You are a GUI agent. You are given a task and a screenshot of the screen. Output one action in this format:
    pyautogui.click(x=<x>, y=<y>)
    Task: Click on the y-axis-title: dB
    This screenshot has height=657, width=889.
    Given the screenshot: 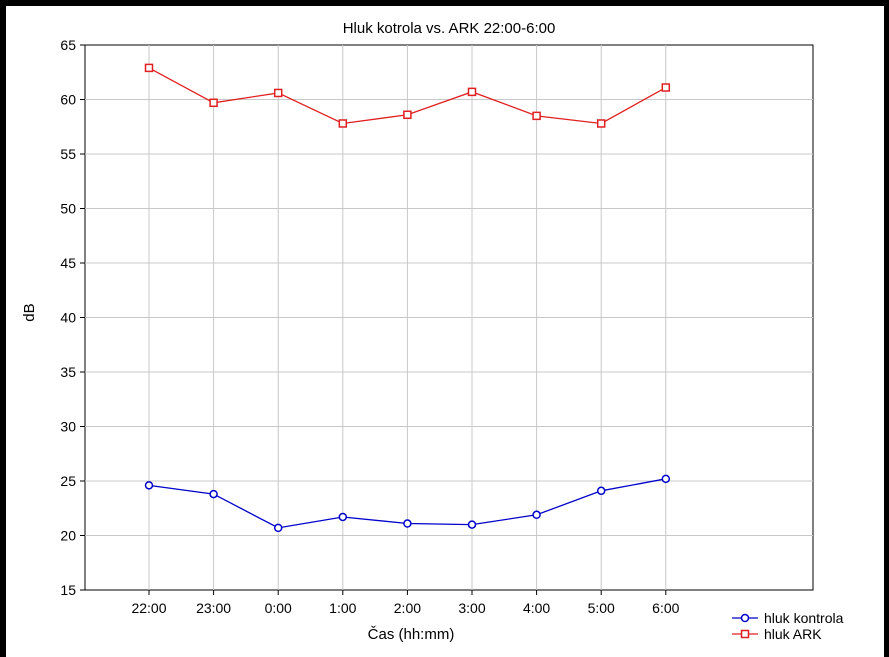 What is the action you would take?
    pyautogui.click(x=29, y=312)
    